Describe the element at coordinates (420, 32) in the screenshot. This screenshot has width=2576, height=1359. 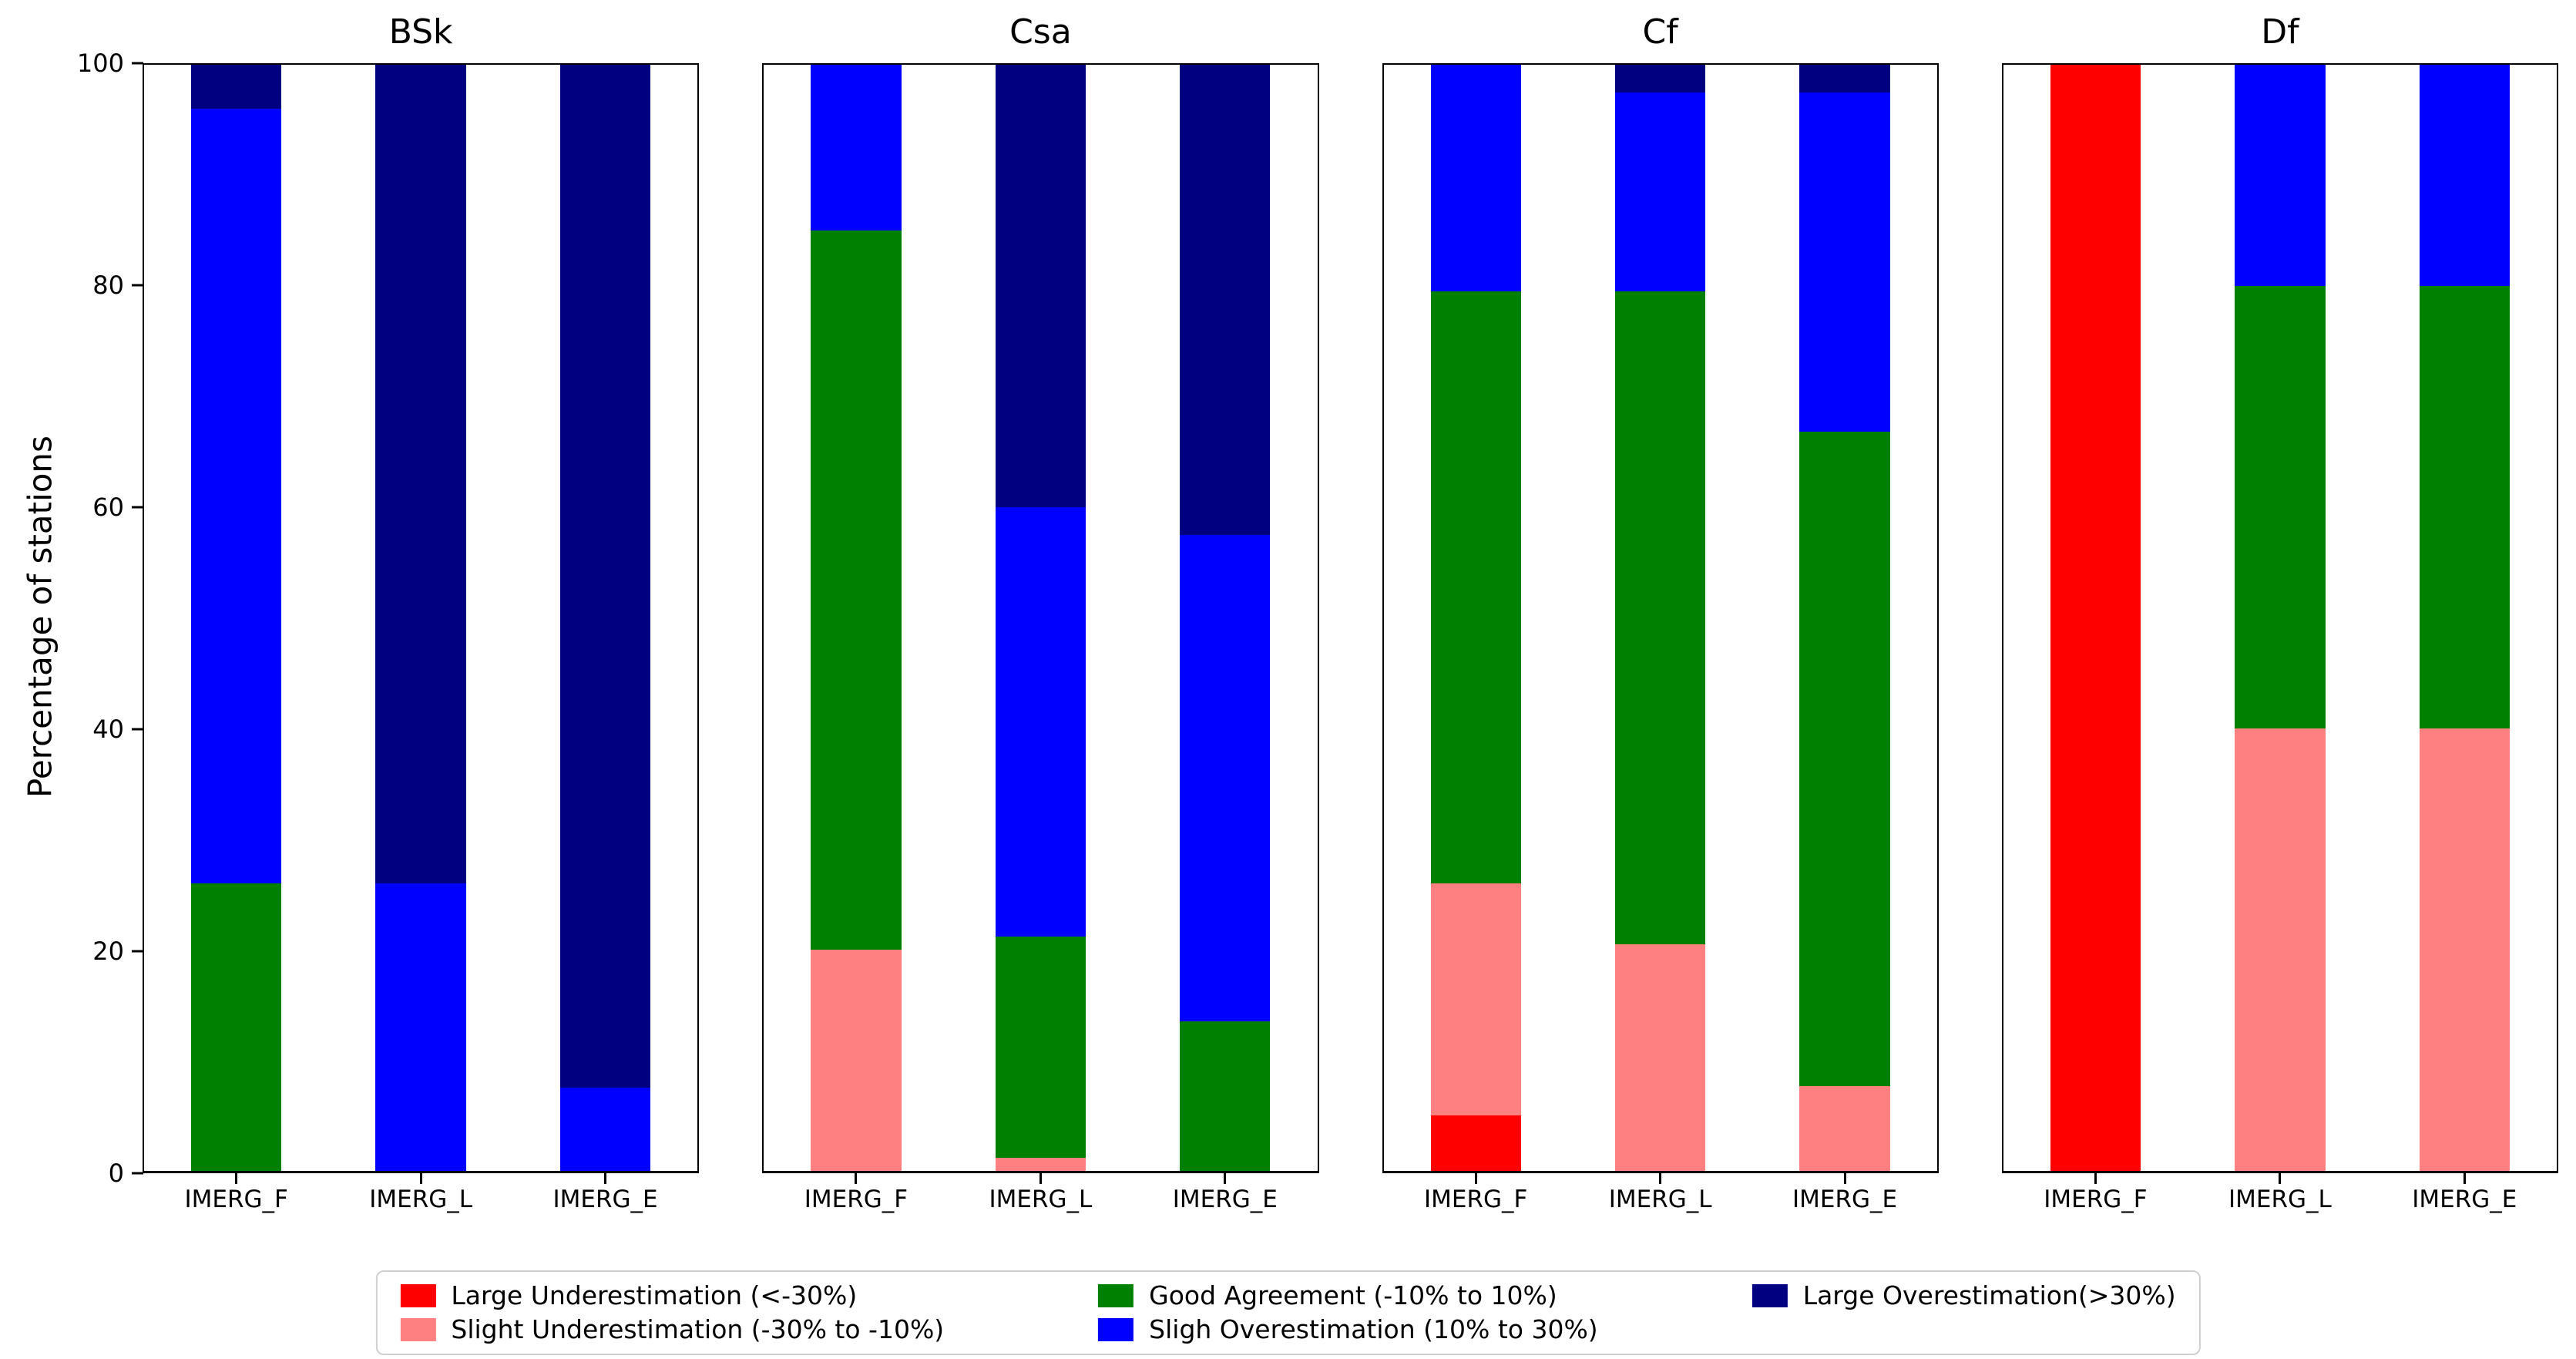
I see `subplot-title: BSk` at that location.